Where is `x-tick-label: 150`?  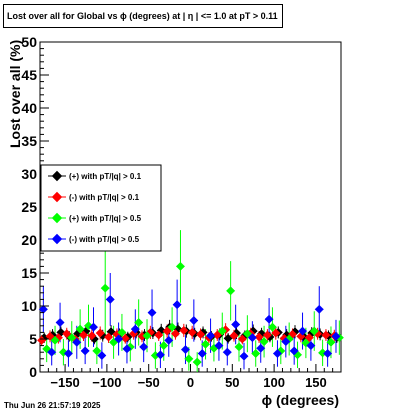 x-tick-label: 150 is located at coordinates (316, 382).